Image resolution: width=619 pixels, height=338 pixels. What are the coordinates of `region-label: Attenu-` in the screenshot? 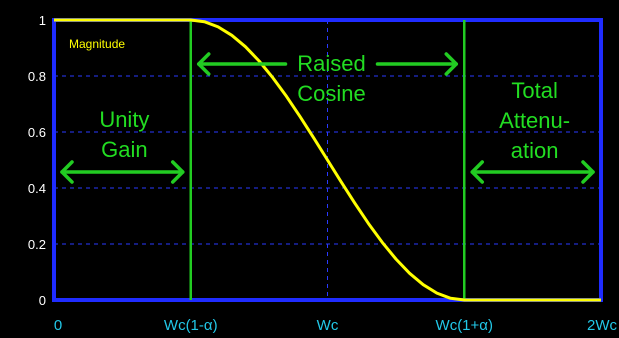 It's located at (534, 120).